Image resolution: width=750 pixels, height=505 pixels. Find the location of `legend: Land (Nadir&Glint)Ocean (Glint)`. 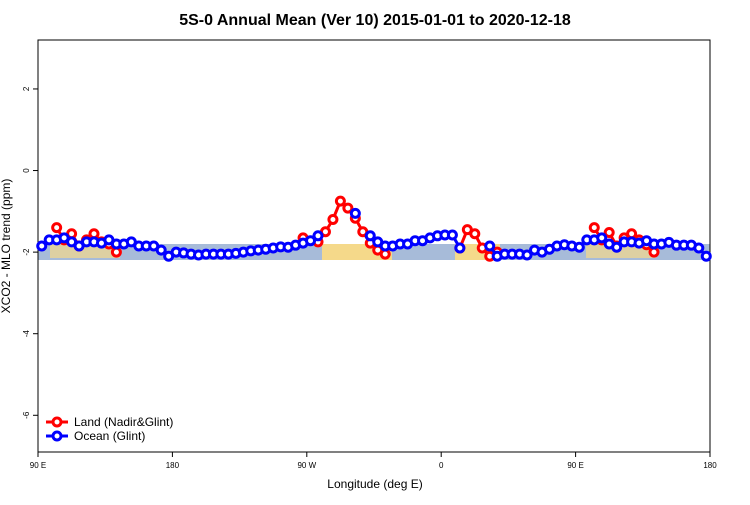

legend: Land (Nadir&Glint)Ocean (Glint) is located at coordinates (109, 429).